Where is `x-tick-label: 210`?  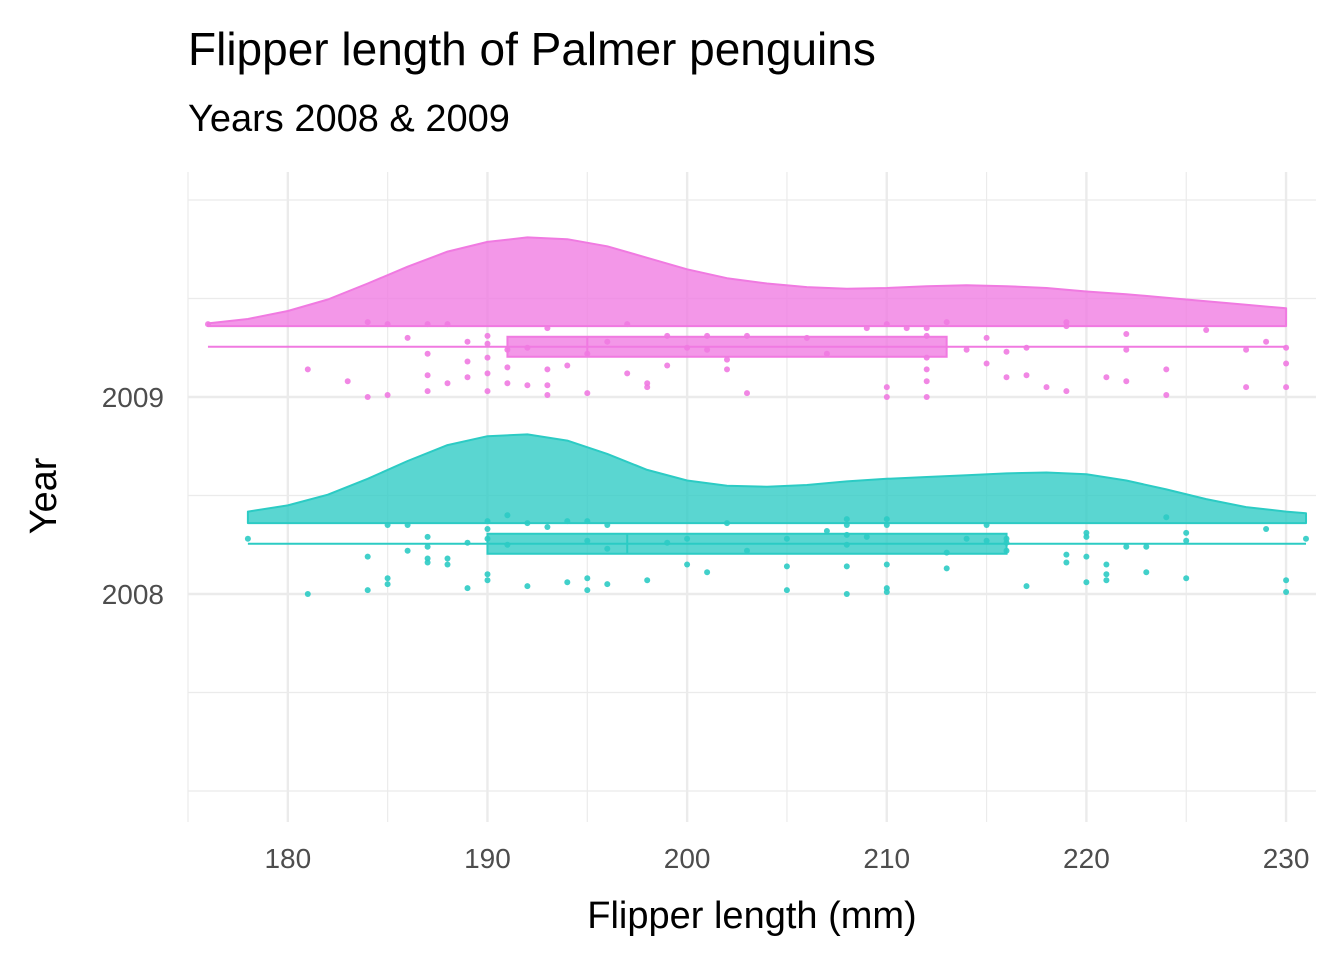 x-tick-label: 210 is located at coordinates (886, 858).